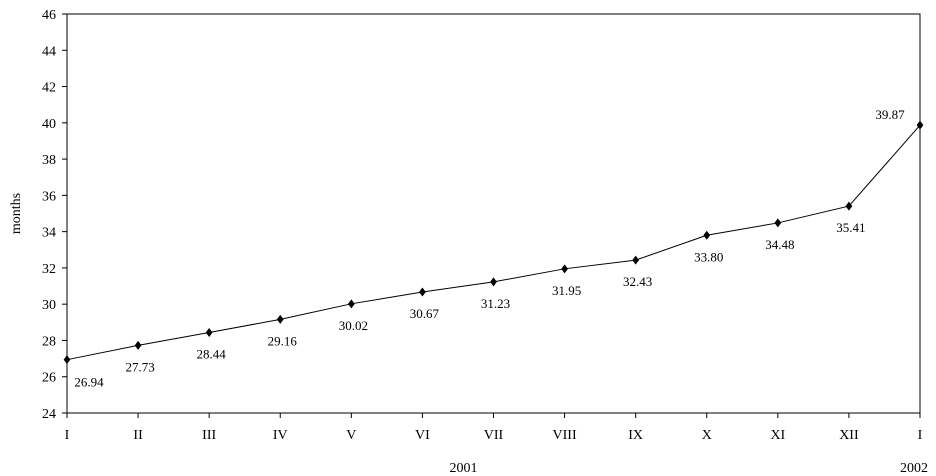 The height and width of the screenshot is (476, 936). What do you see at coordinates (565, 435) in the screenshot?
I see `x-tick-label: VIII` at bounding box center [565, 435].